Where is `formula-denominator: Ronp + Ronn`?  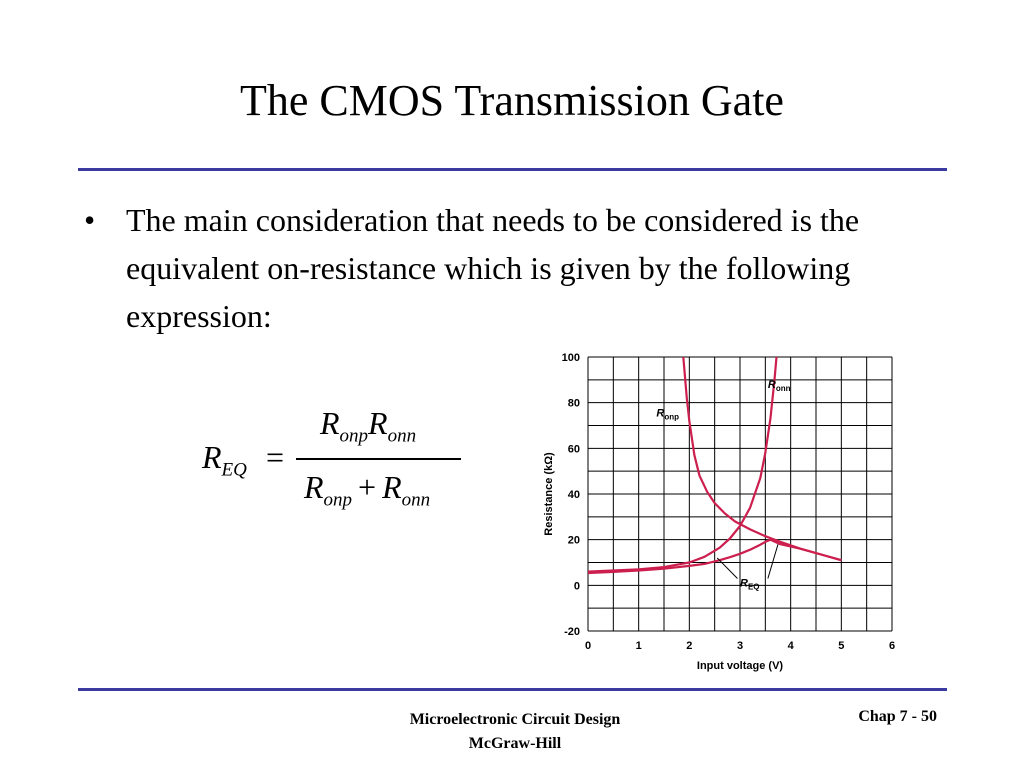
formula-denominator: Ronp + Ronn is located at coordinates (367, 490).